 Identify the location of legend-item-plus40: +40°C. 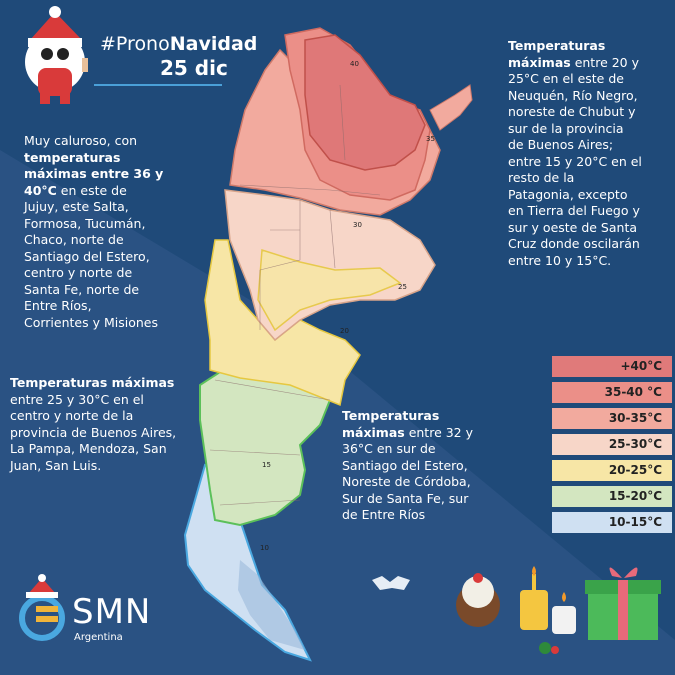
(612, 366).